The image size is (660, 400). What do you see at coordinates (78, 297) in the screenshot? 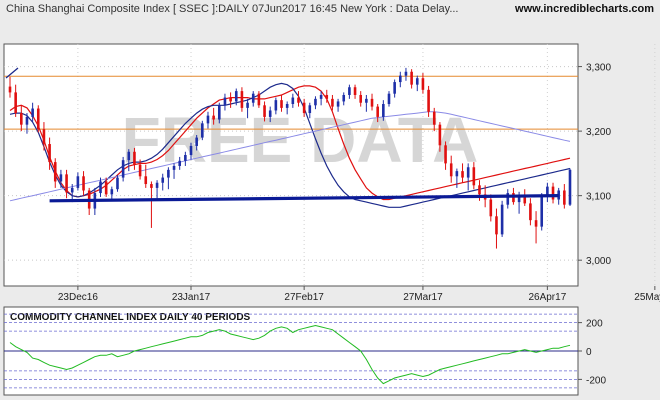
I see `price-x-tick-label: 23Dec16` at bounding box center [78, 297].